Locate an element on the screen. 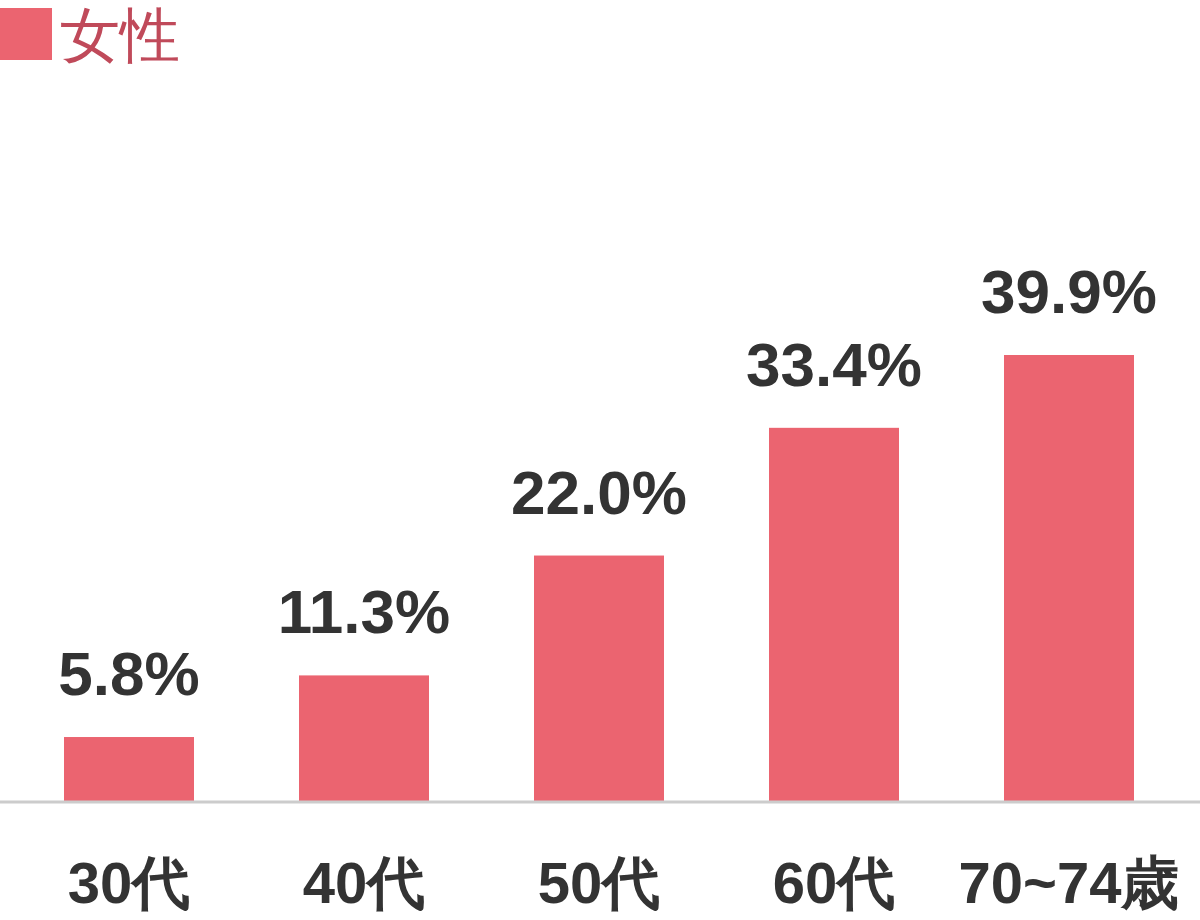 This screenshot has height=920, width=1200. x-tick-label: 60代 is located at coordinates (834, 882).